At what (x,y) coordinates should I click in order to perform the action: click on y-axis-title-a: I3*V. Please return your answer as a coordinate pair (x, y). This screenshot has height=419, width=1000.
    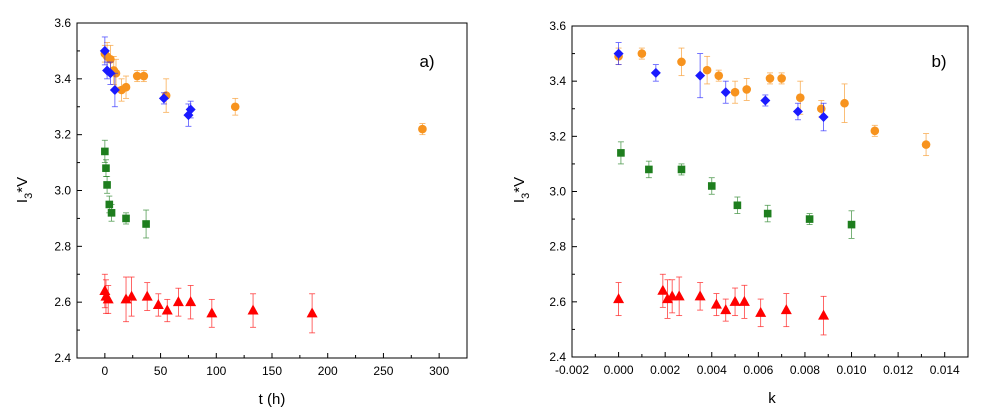
    Looking at the image, I should click on (24, 190).